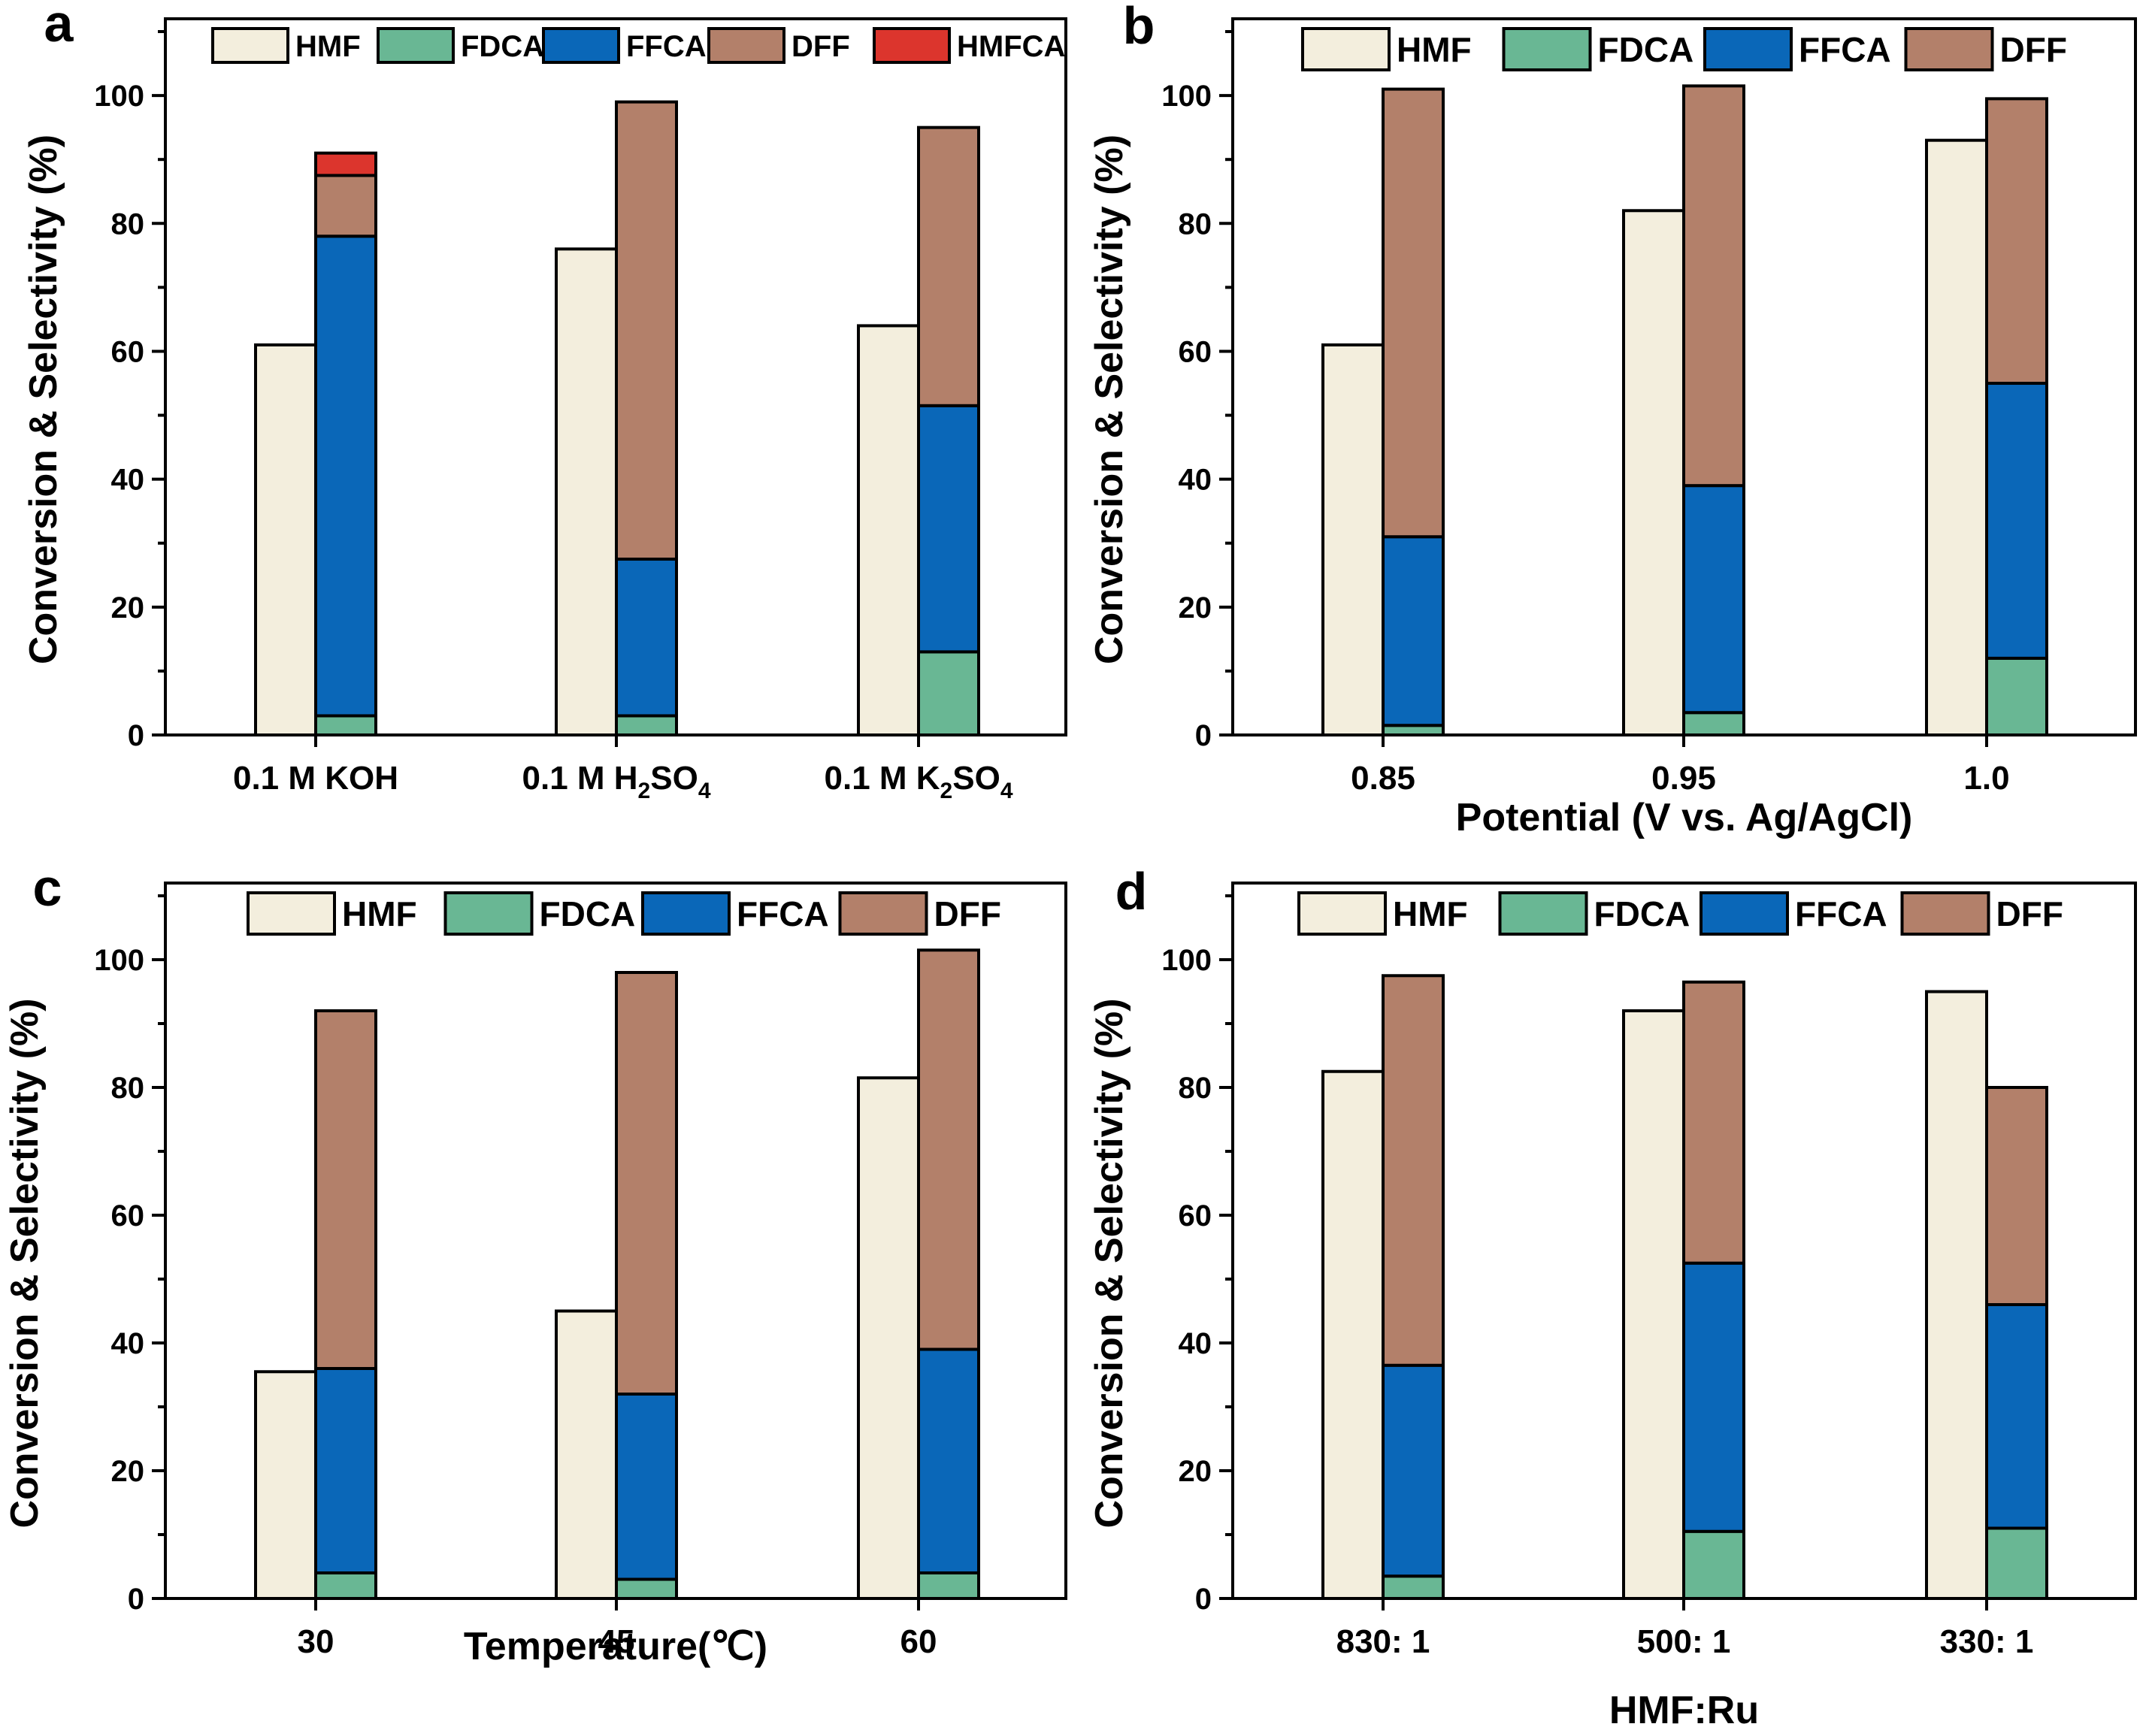 The height and width of the screenshot is (1736, 2149). What do you see at coordinates (1196, 1343) in the screenshot?
I see `y-tick-label-40: 40` at bounding box center [1196, 1343].